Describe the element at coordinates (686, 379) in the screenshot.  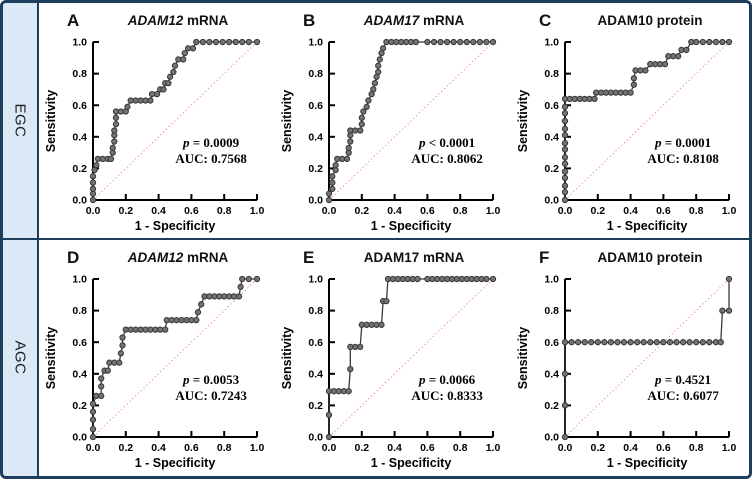
I see `stats-p-rest: = 0.4521` at that location.